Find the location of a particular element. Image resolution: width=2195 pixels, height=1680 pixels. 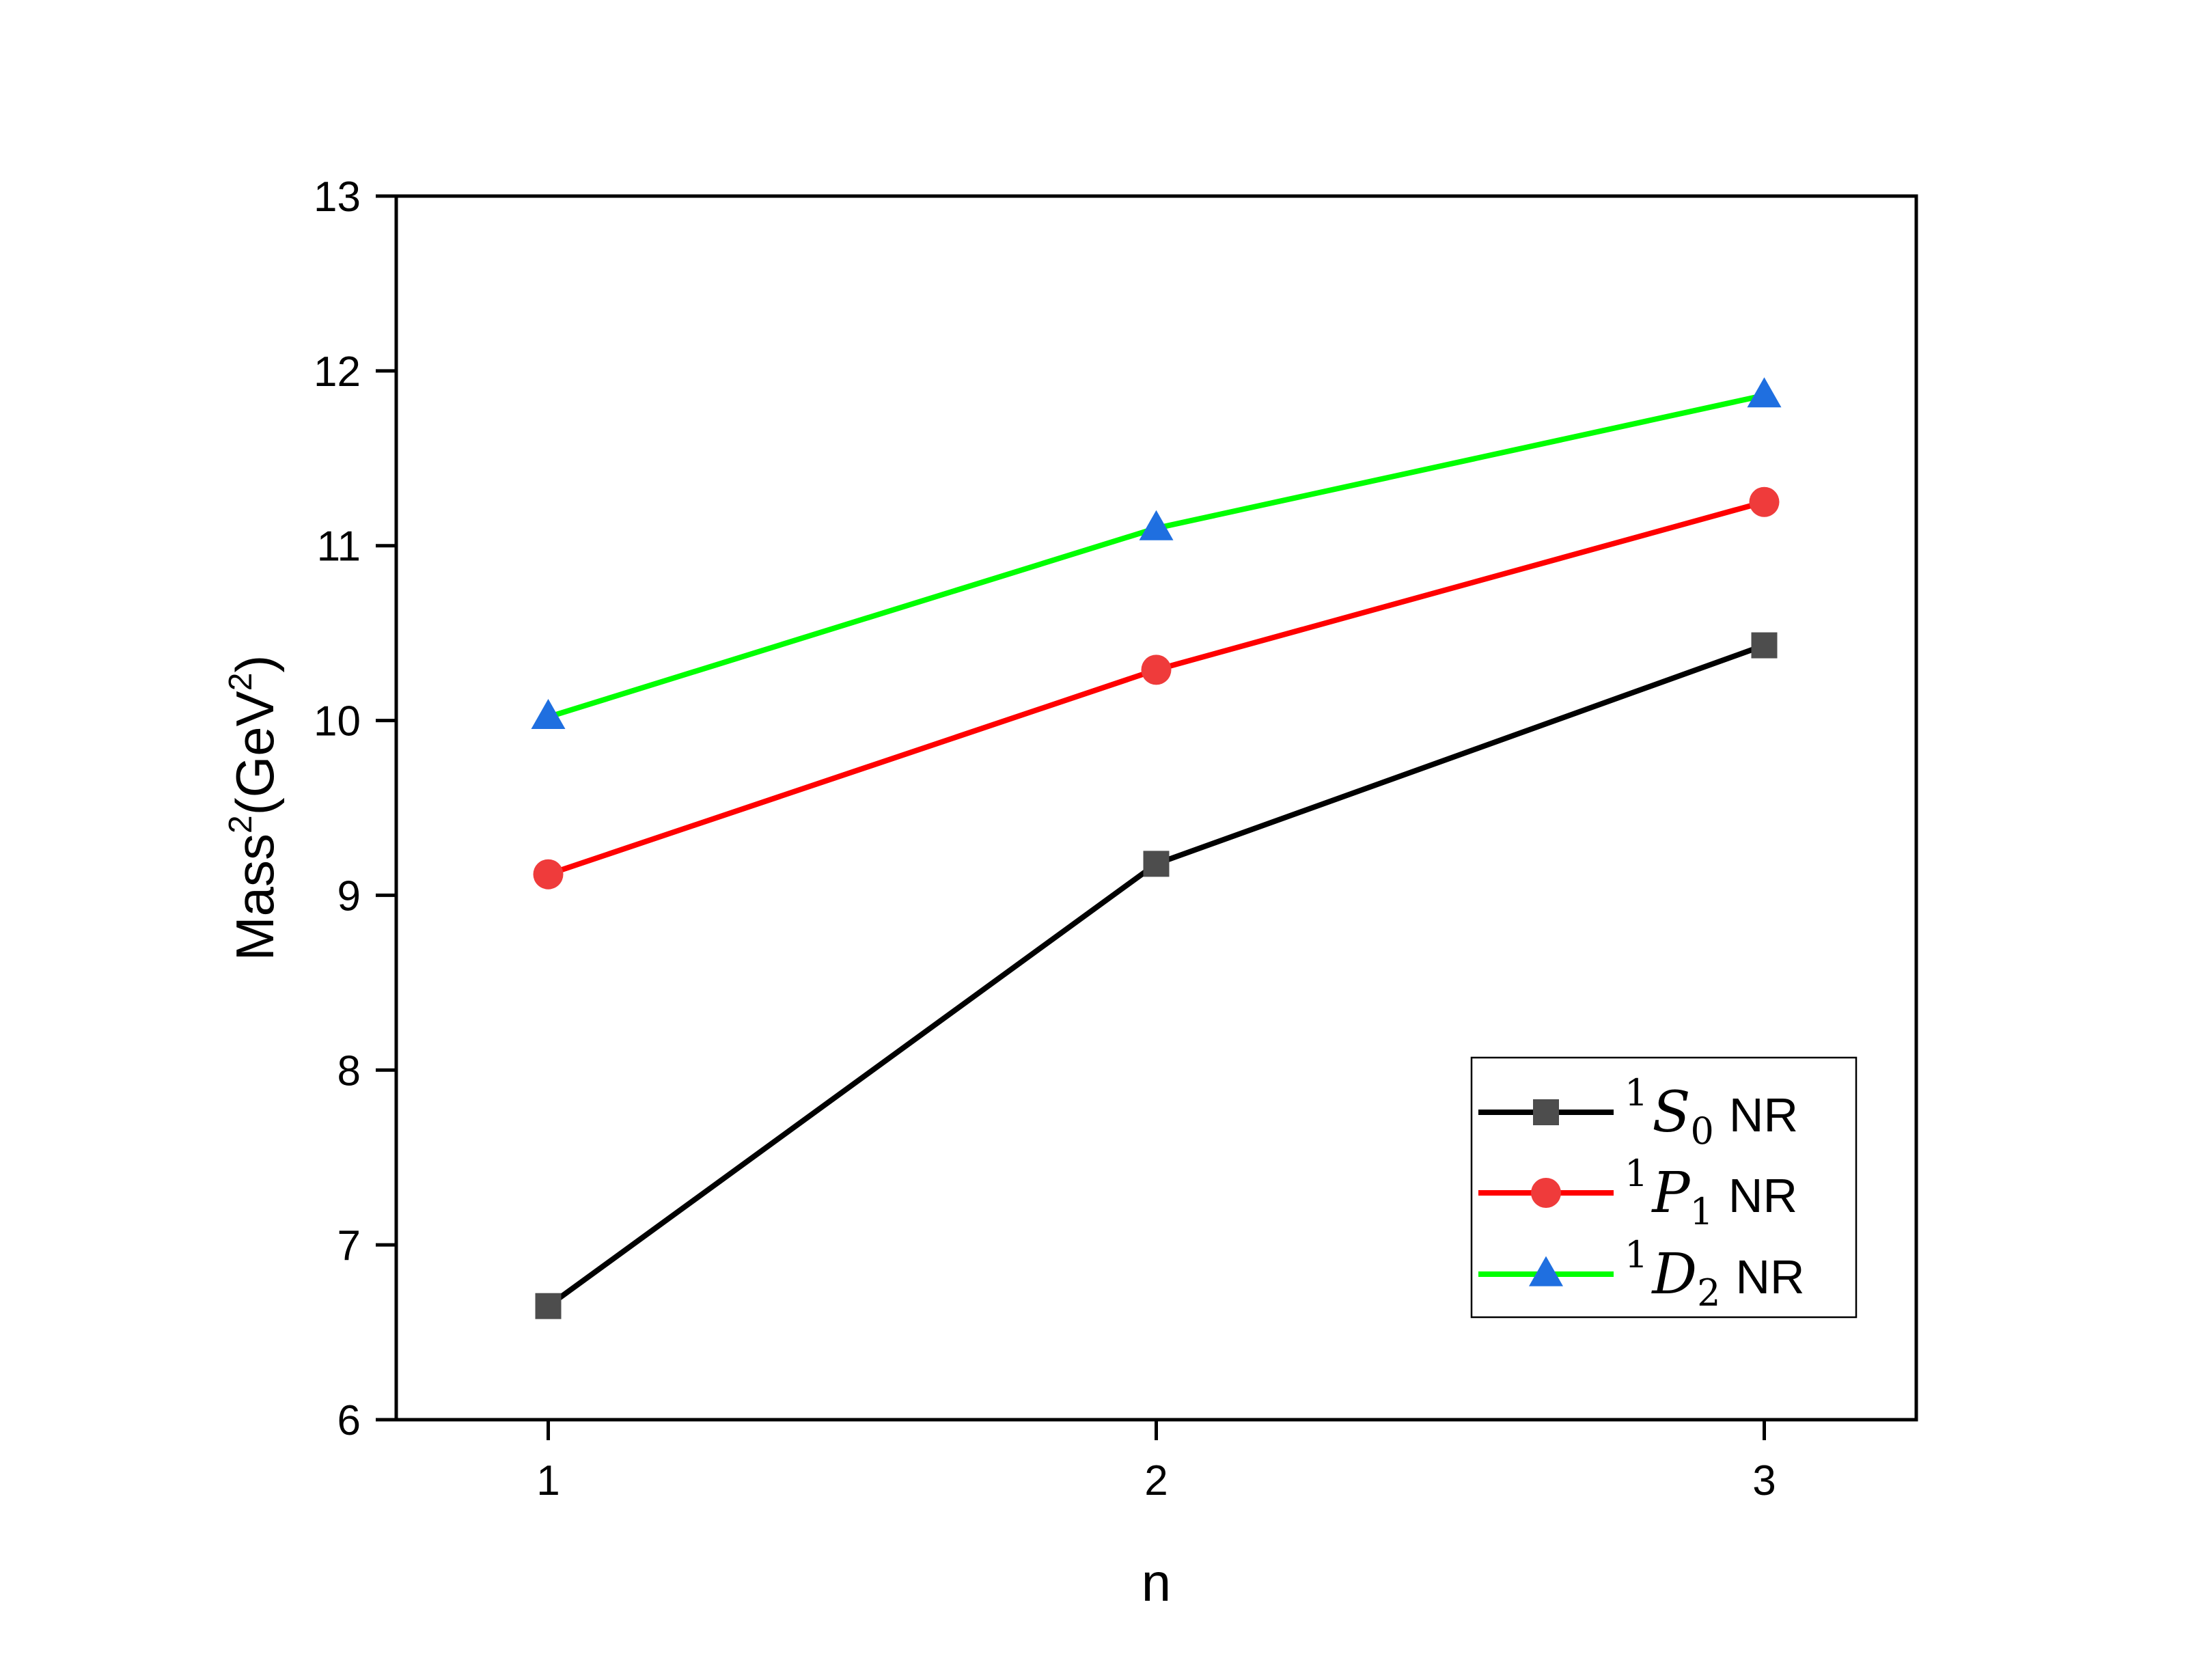

y-axis-title-sup: 2 is located at coordinates (241, 824).